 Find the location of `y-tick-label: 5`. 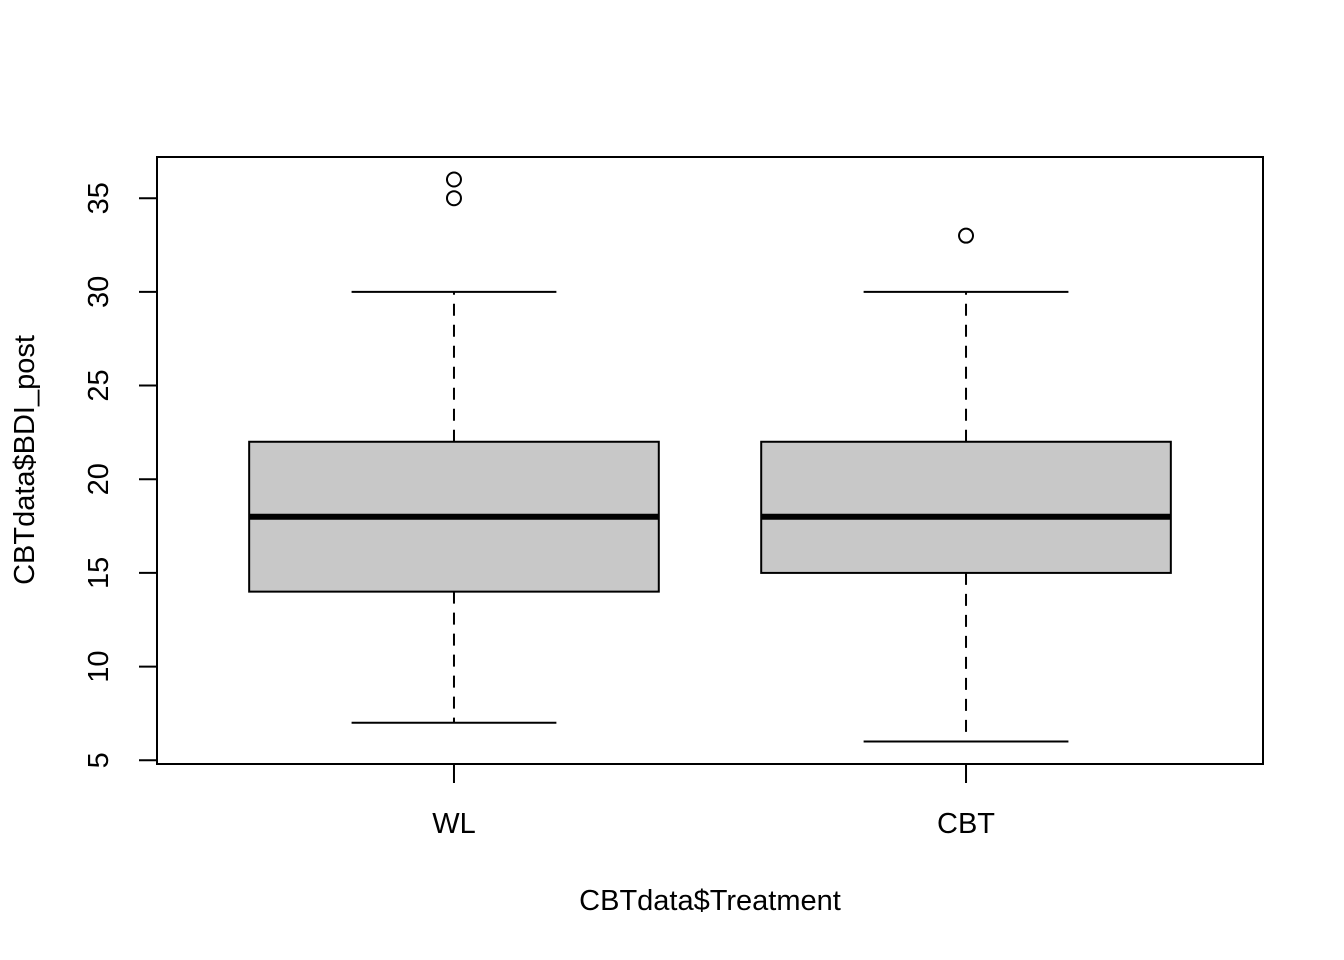

y-tick-label: 5 is located at coordinates (99, 760).